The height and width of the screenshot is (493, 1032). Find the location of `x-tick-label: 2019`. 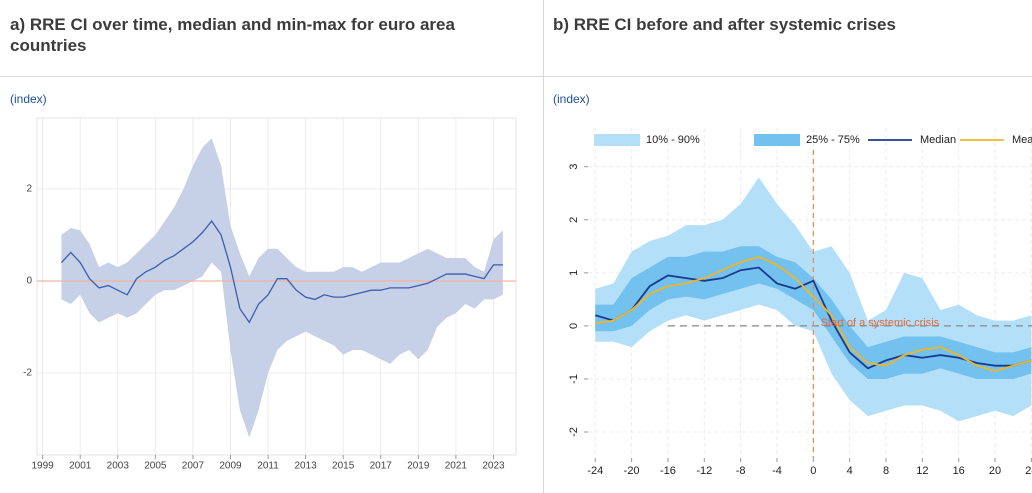

x-tick-label: 2019 is located at coordinates (418, 466).